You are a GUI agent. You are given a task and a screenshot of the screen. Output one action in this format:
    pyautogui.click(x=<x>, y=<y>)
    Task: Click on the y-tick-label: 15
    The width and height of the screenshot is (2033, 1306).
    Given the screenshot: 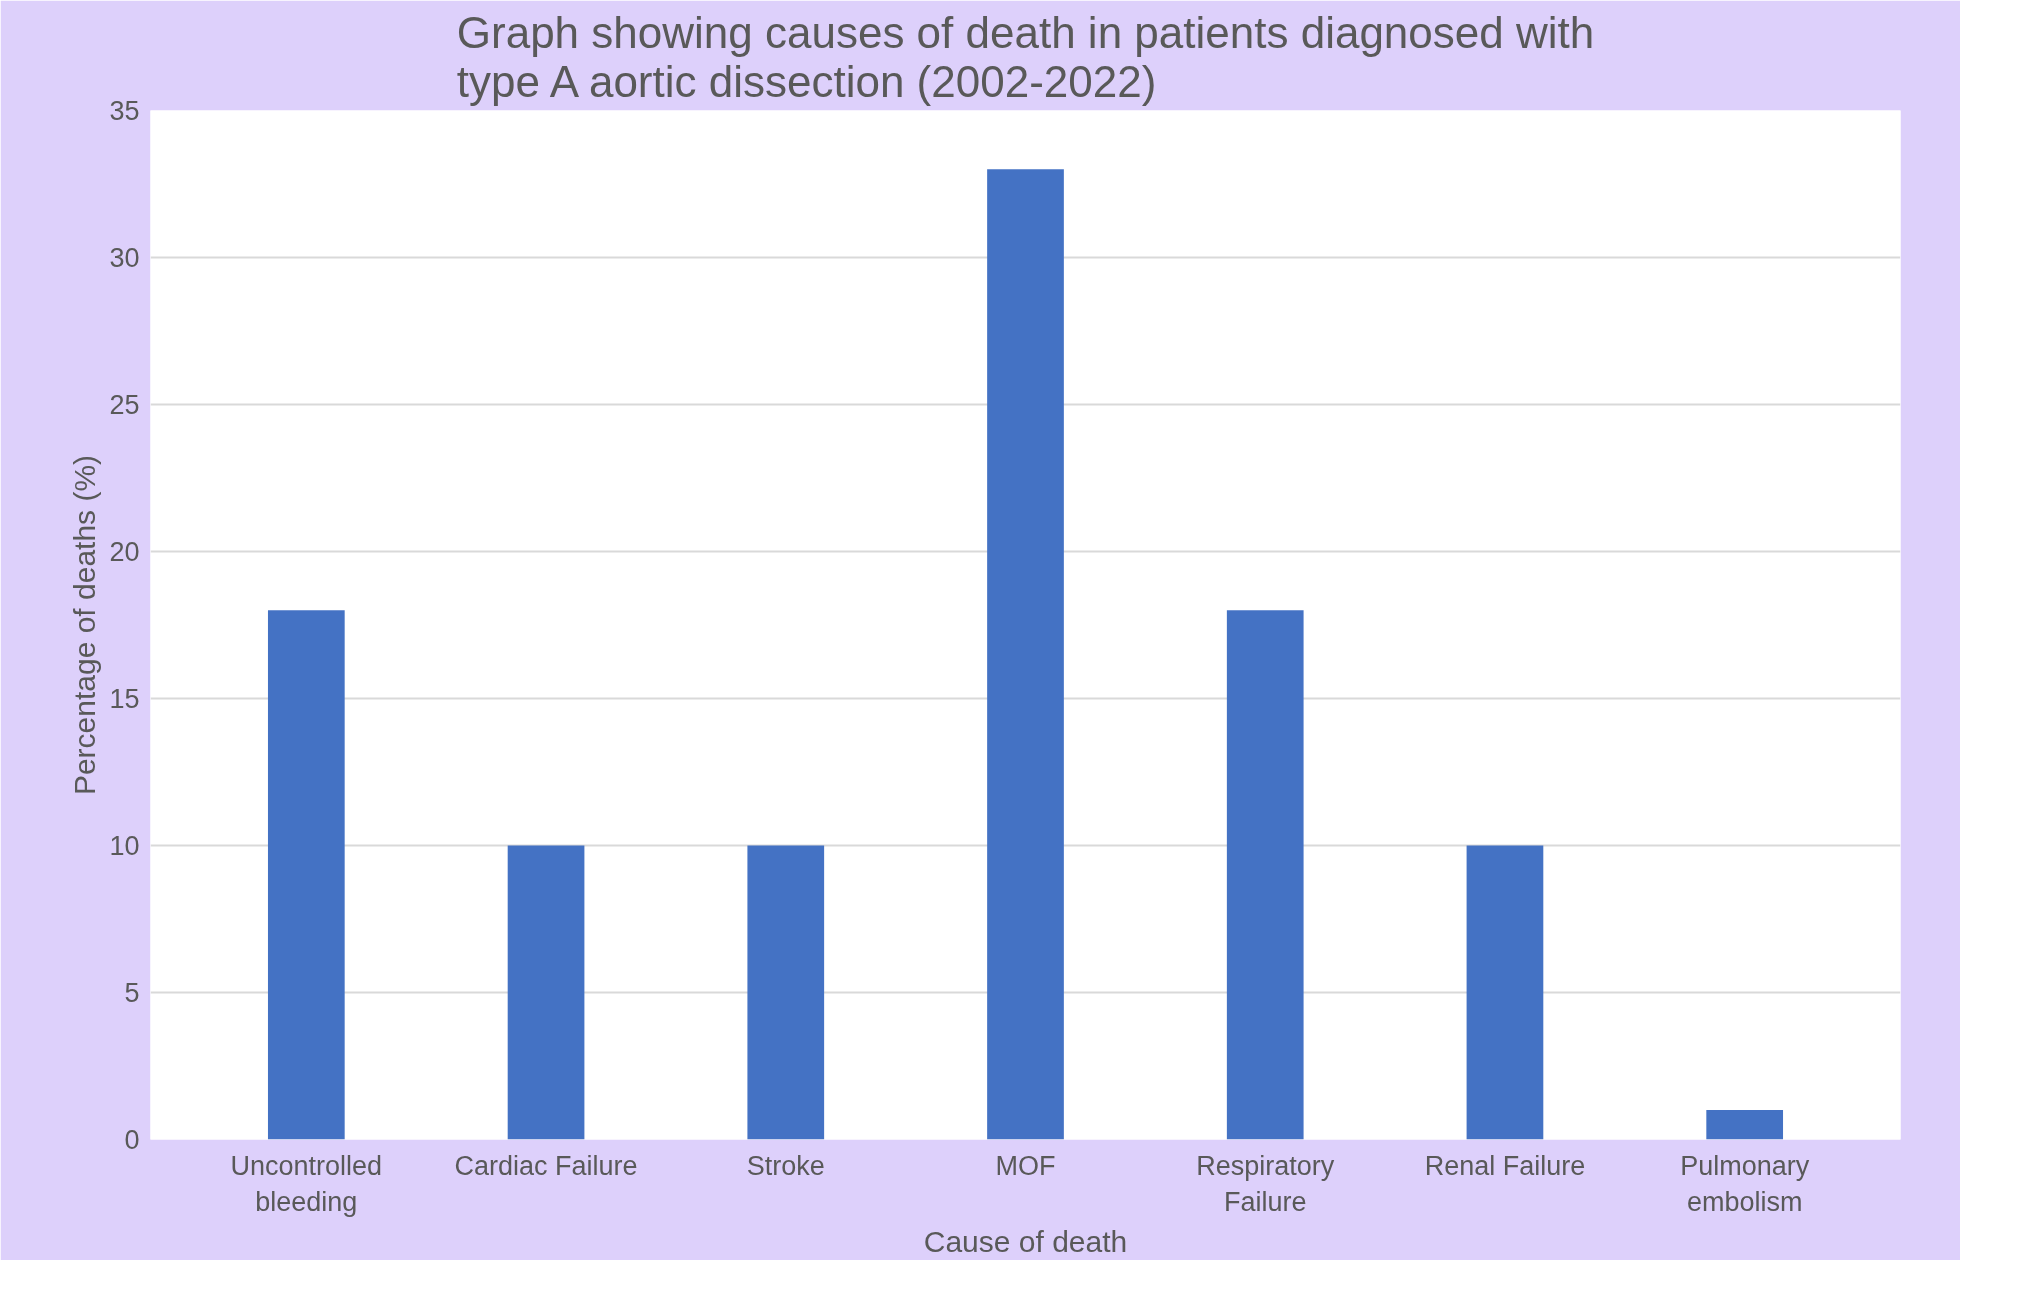 What is the action you would take?
    pyautogui.click(x=124, y=699)
    